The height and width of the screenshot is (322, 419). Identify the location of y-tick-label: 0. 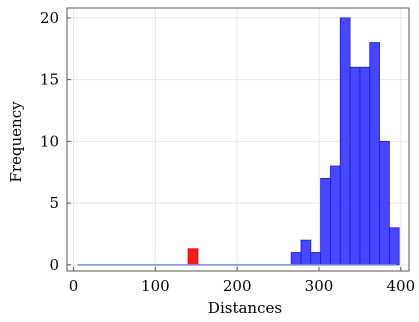
(54, 265).